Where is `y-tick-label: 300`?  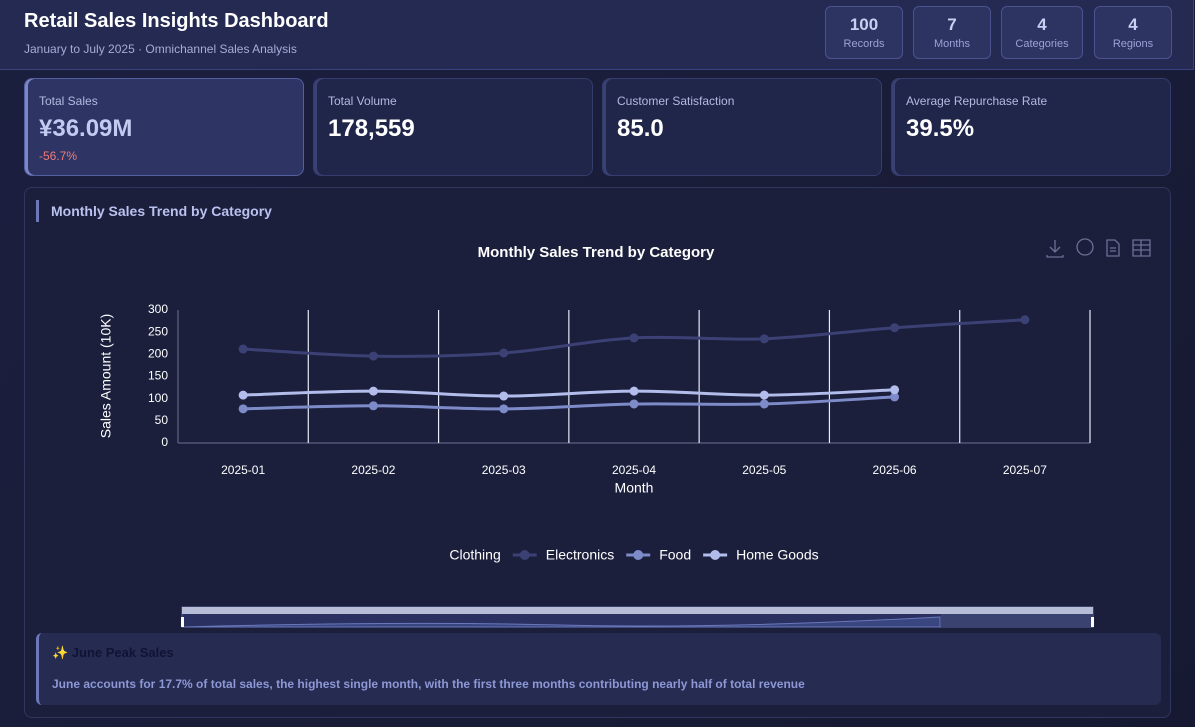 y-tick-label: 300 is located at coordinates (158, 309).